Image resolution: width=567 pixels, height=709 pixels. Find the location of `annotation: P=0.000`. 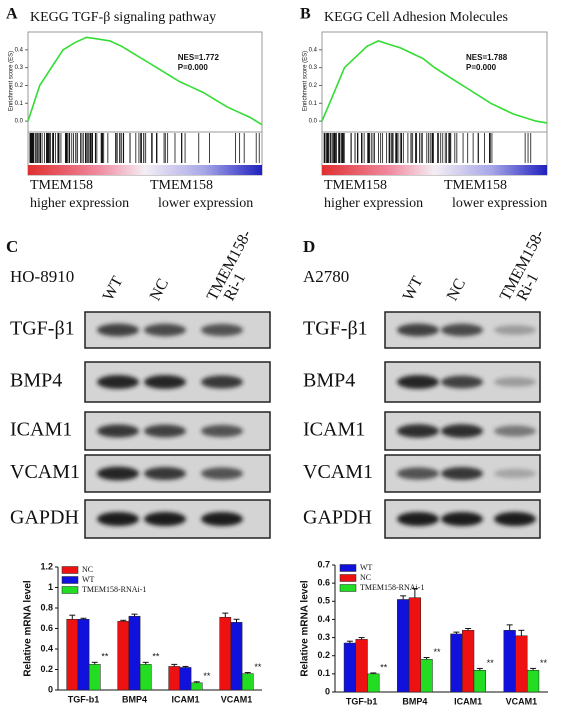

annotation: P=0.000 is located at coordinates (481, 67).